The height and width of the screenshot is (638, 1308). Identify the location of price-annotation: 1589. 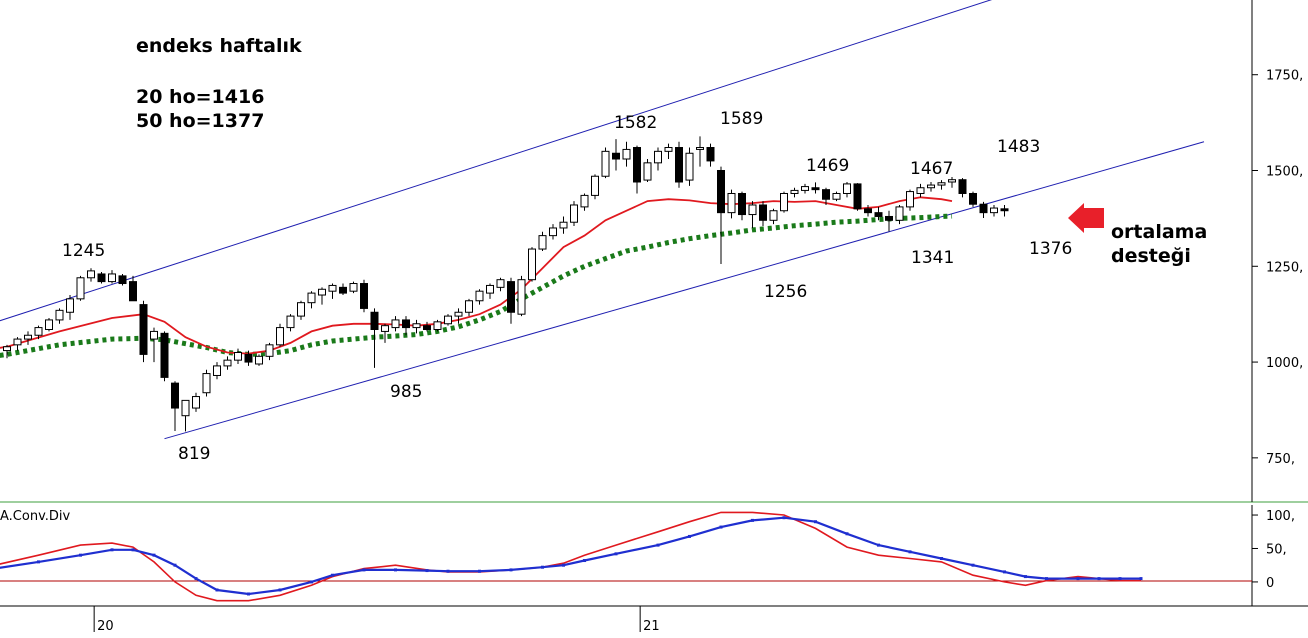
(741, 119).